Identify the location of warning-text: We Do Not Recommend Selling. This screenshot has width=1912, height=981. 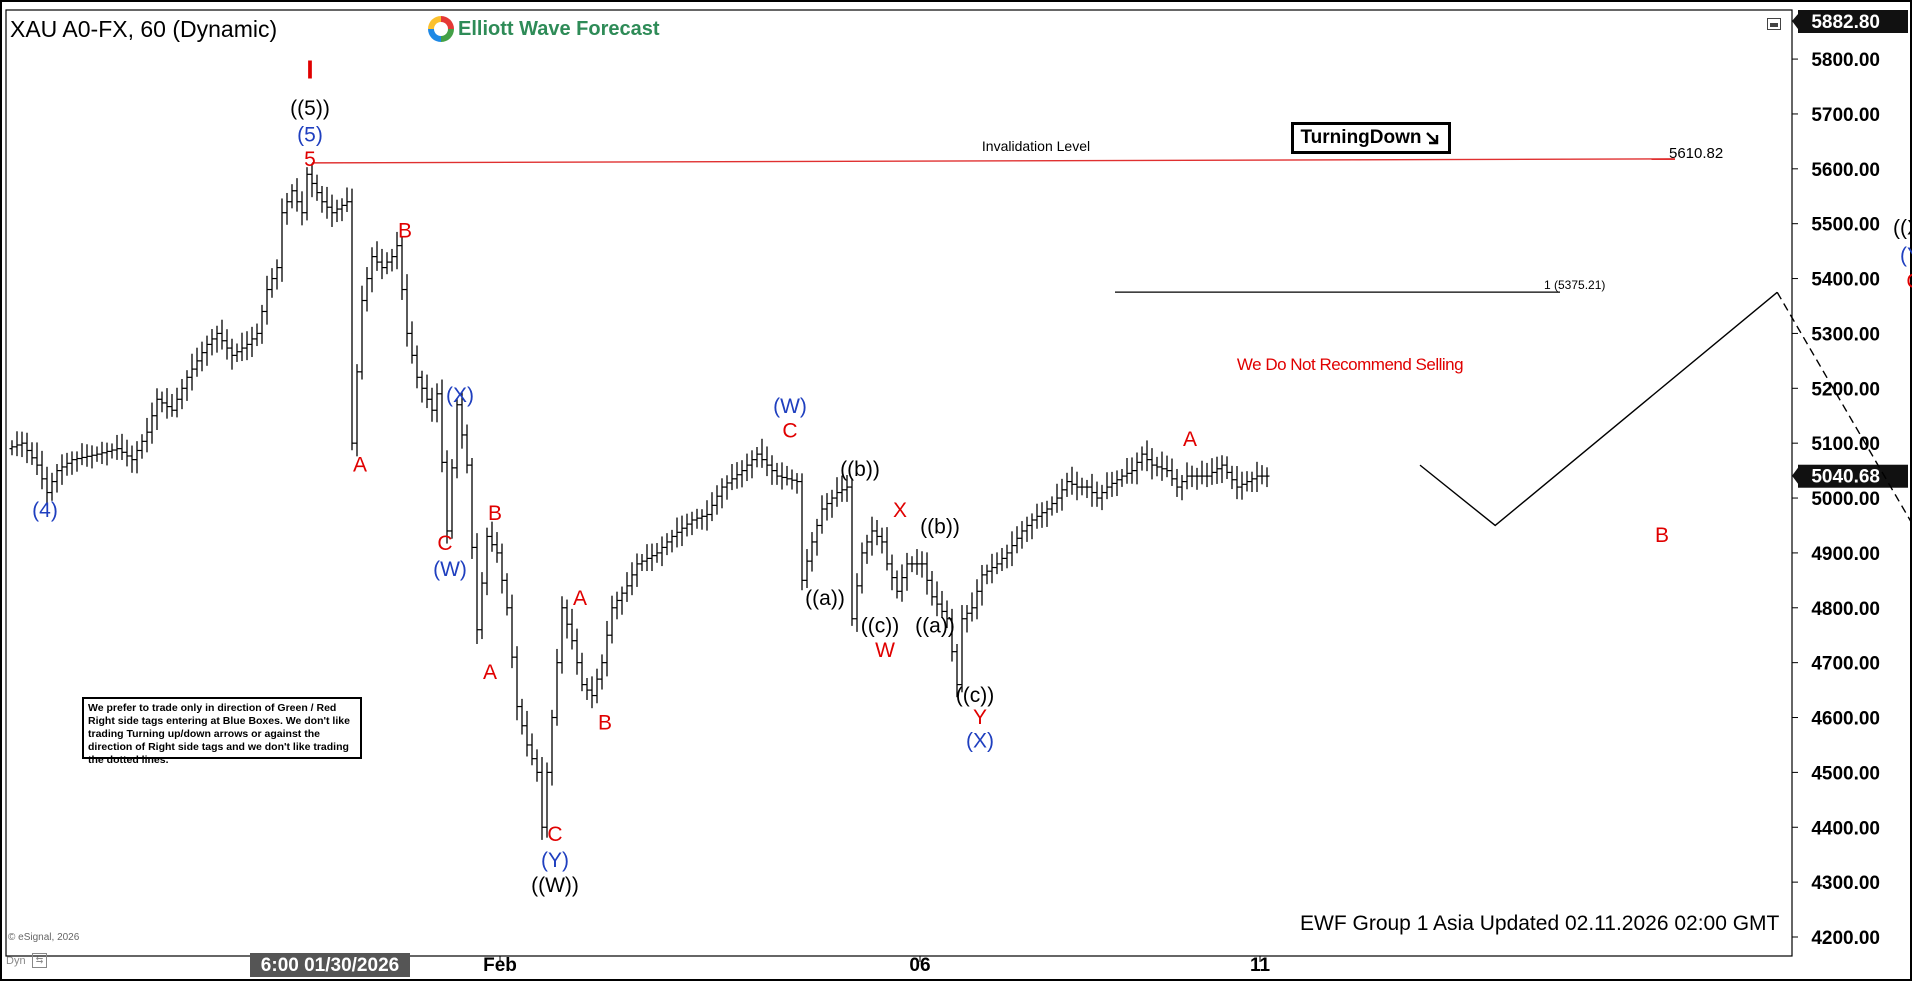
(1350, 364).